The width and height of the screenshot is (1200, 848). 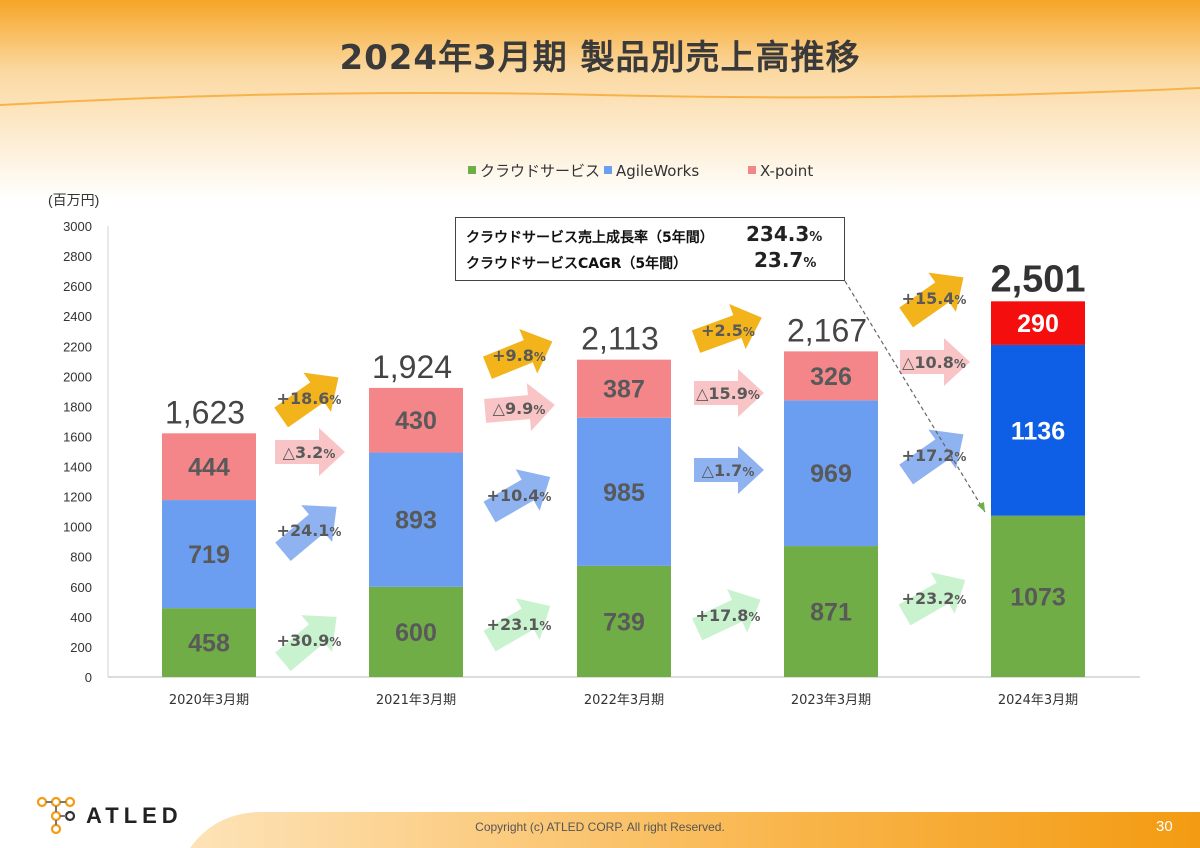 I want to click on growth-rate-label-cloud: +23.2%, so click(x=934, y=598).